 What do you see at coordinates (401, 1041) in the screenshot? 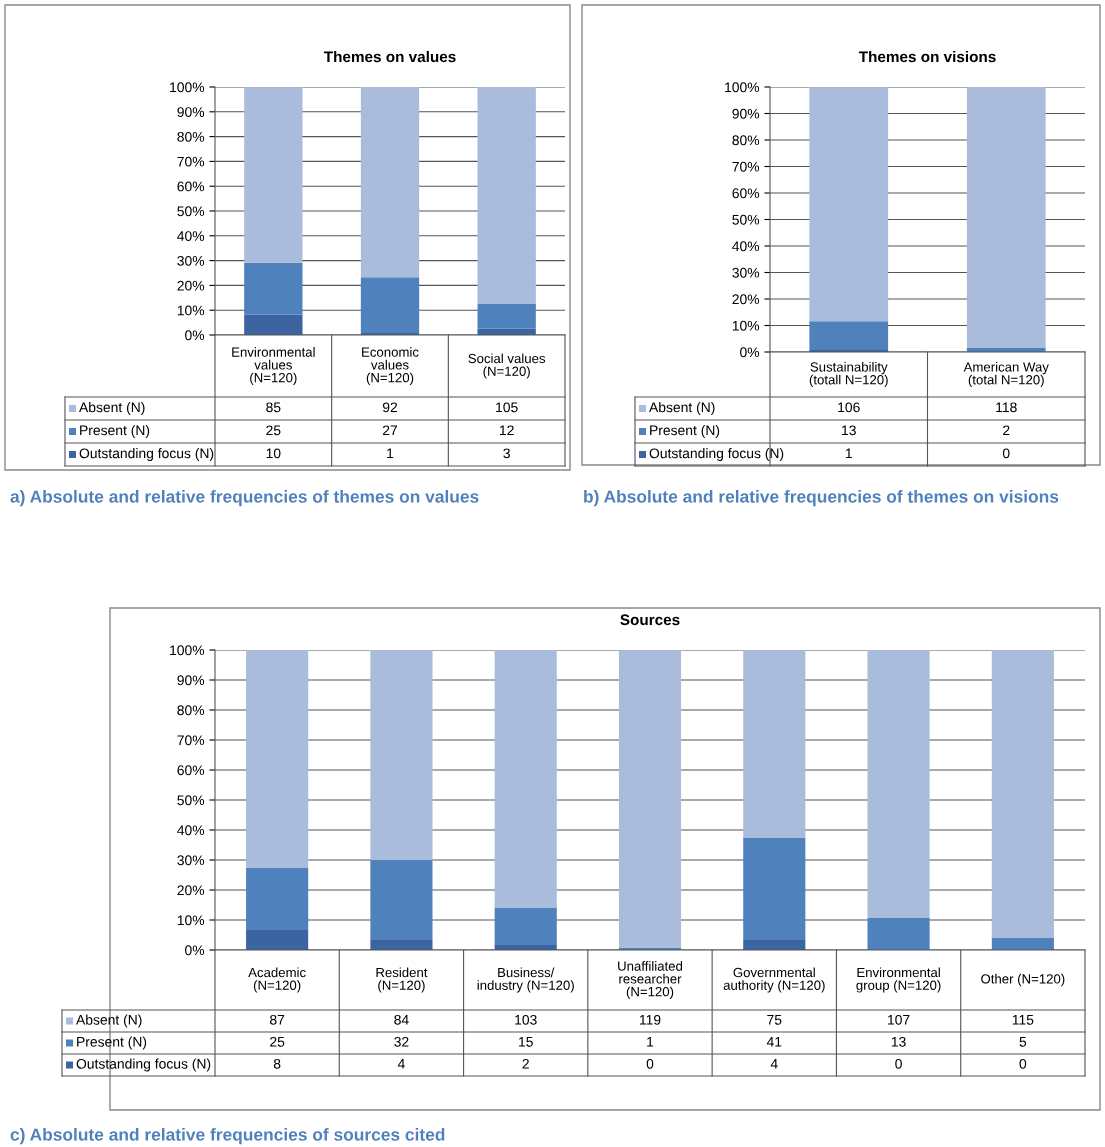
I see `text: 32` at bounding box center [401, 1041].